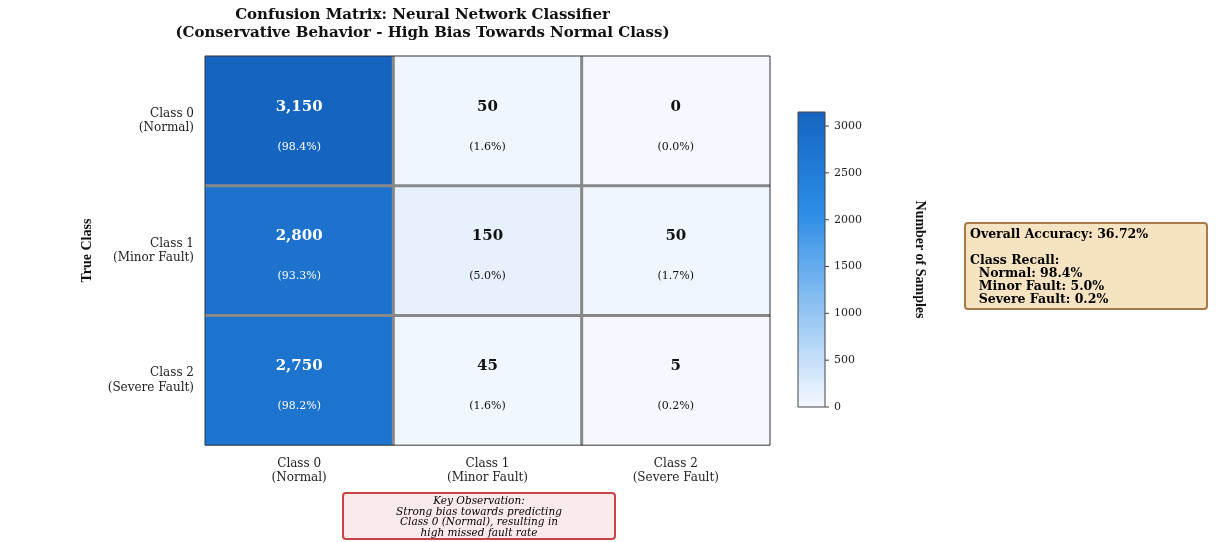  Describe the element at coordinates (150, 379) in the screenshot. I see `y-tick-label: Class 2 (Severe Fault)` at that location.